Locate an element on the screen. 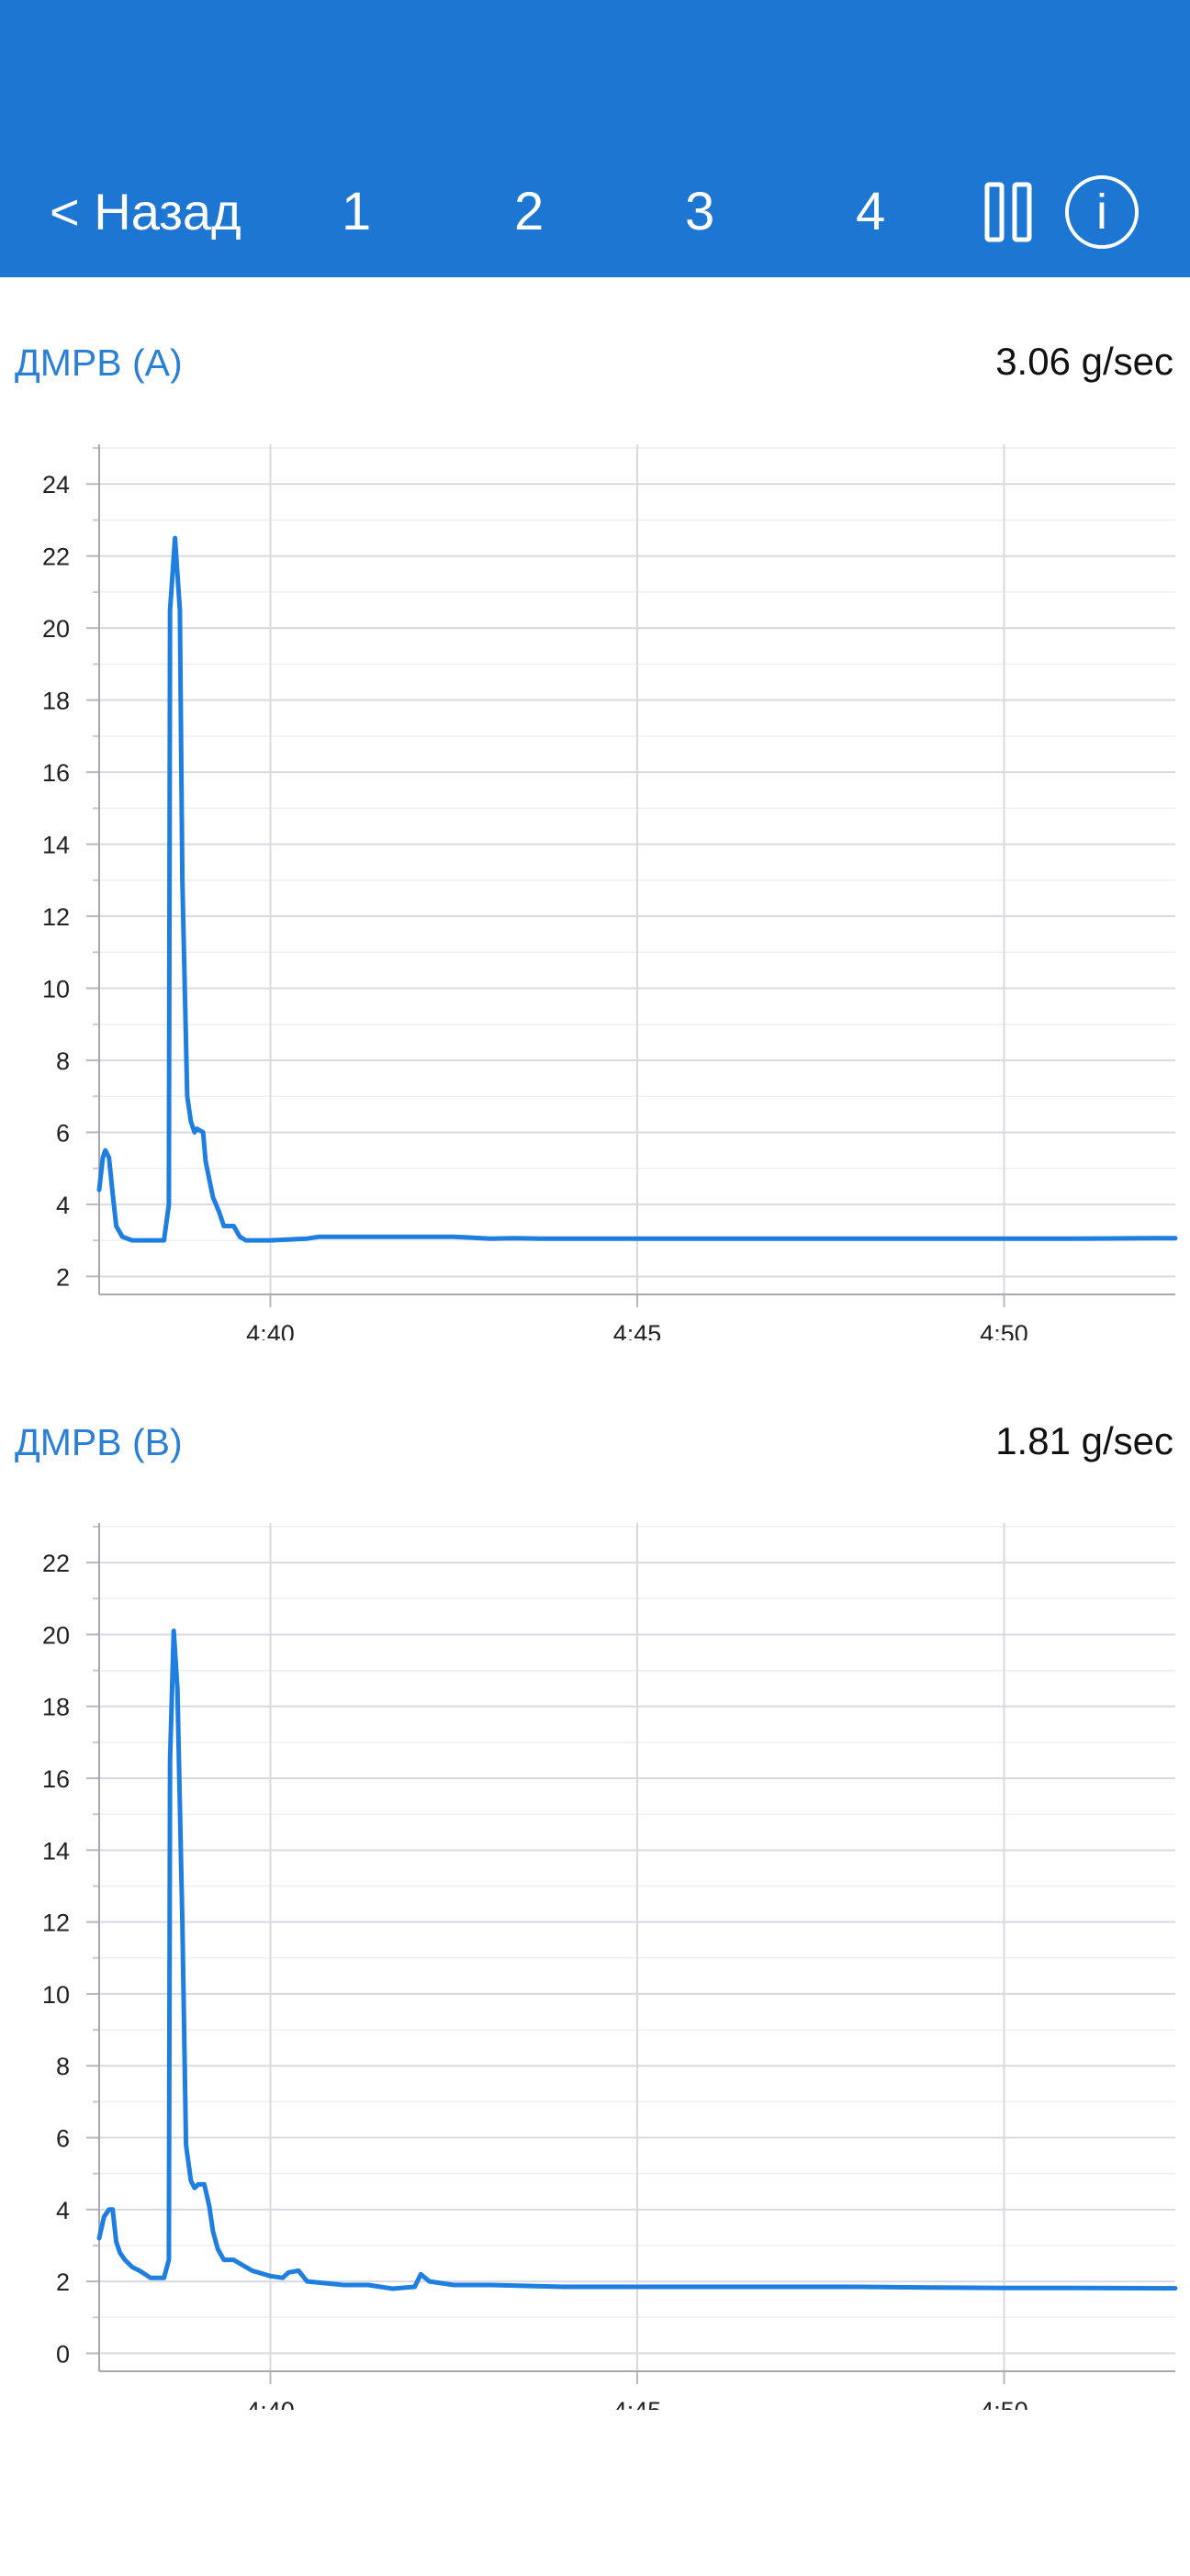 The width and height of the screenshot is (1190, 2576). top-navigation-bar: < Назад 1 2 3 4 i is located at coordinates (595, 138).